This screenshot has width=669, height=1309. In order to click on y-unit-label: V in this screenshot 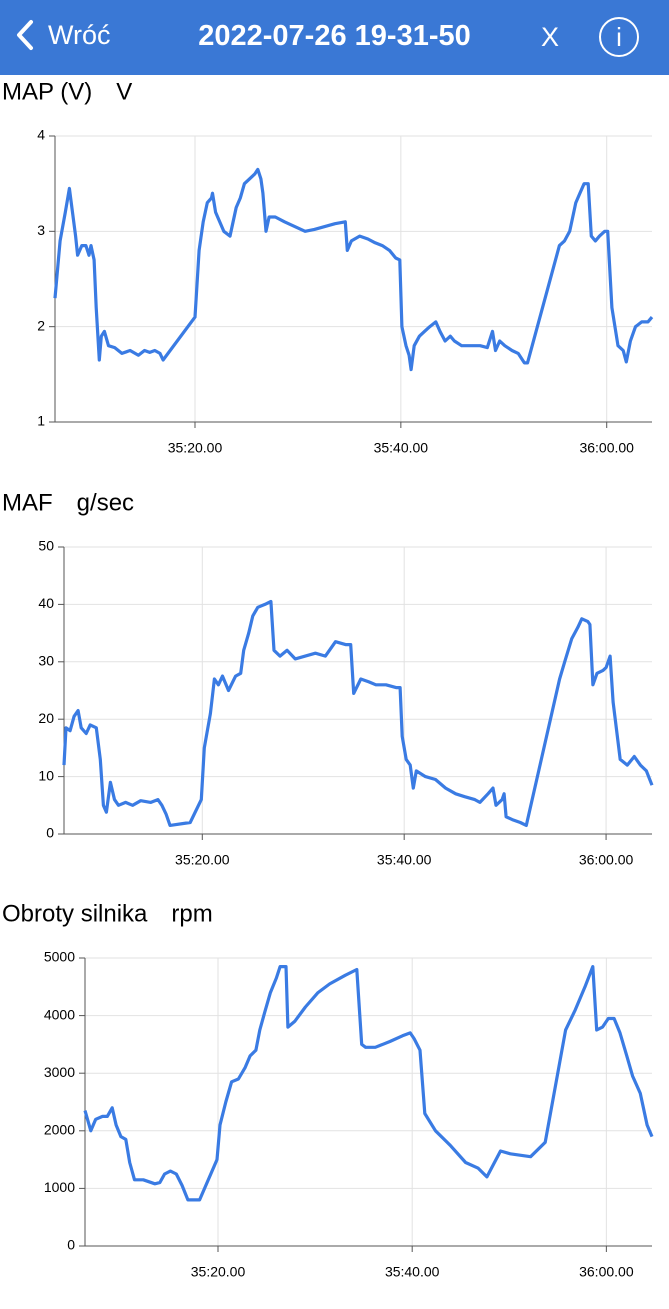, I will do `click(124, 91)`.